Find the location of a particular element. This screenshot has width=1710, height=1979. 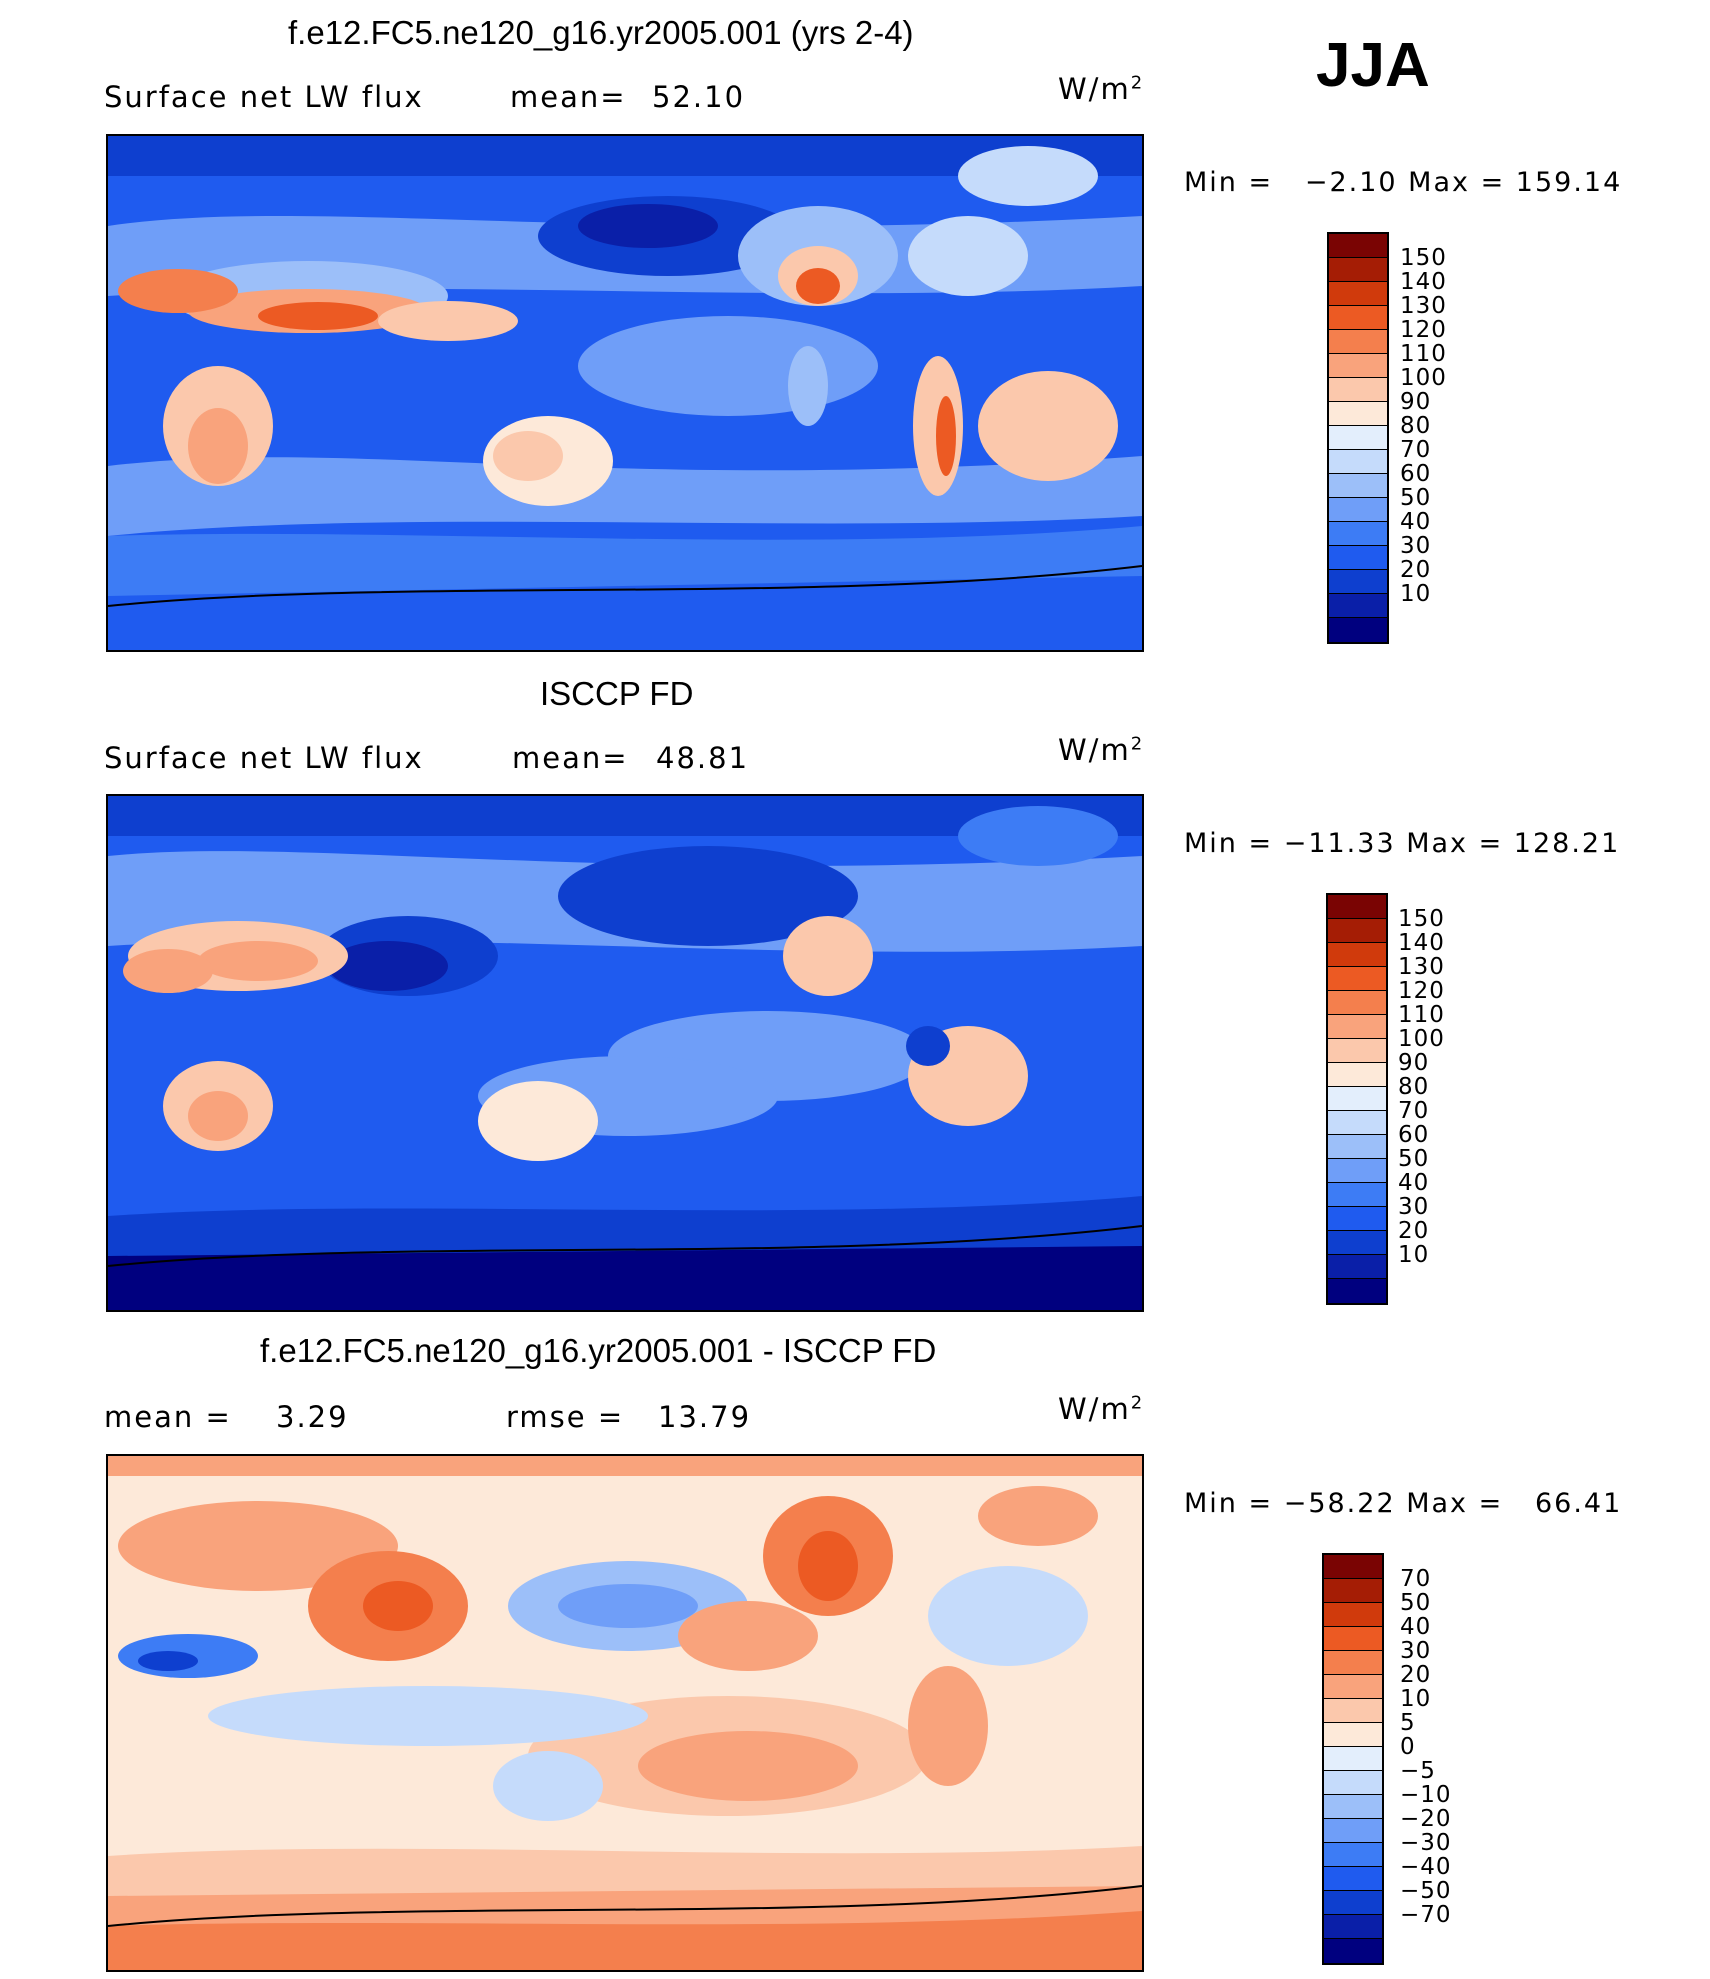

diff-colorbar-label: −70 is located at coordinates (1426, 1915).